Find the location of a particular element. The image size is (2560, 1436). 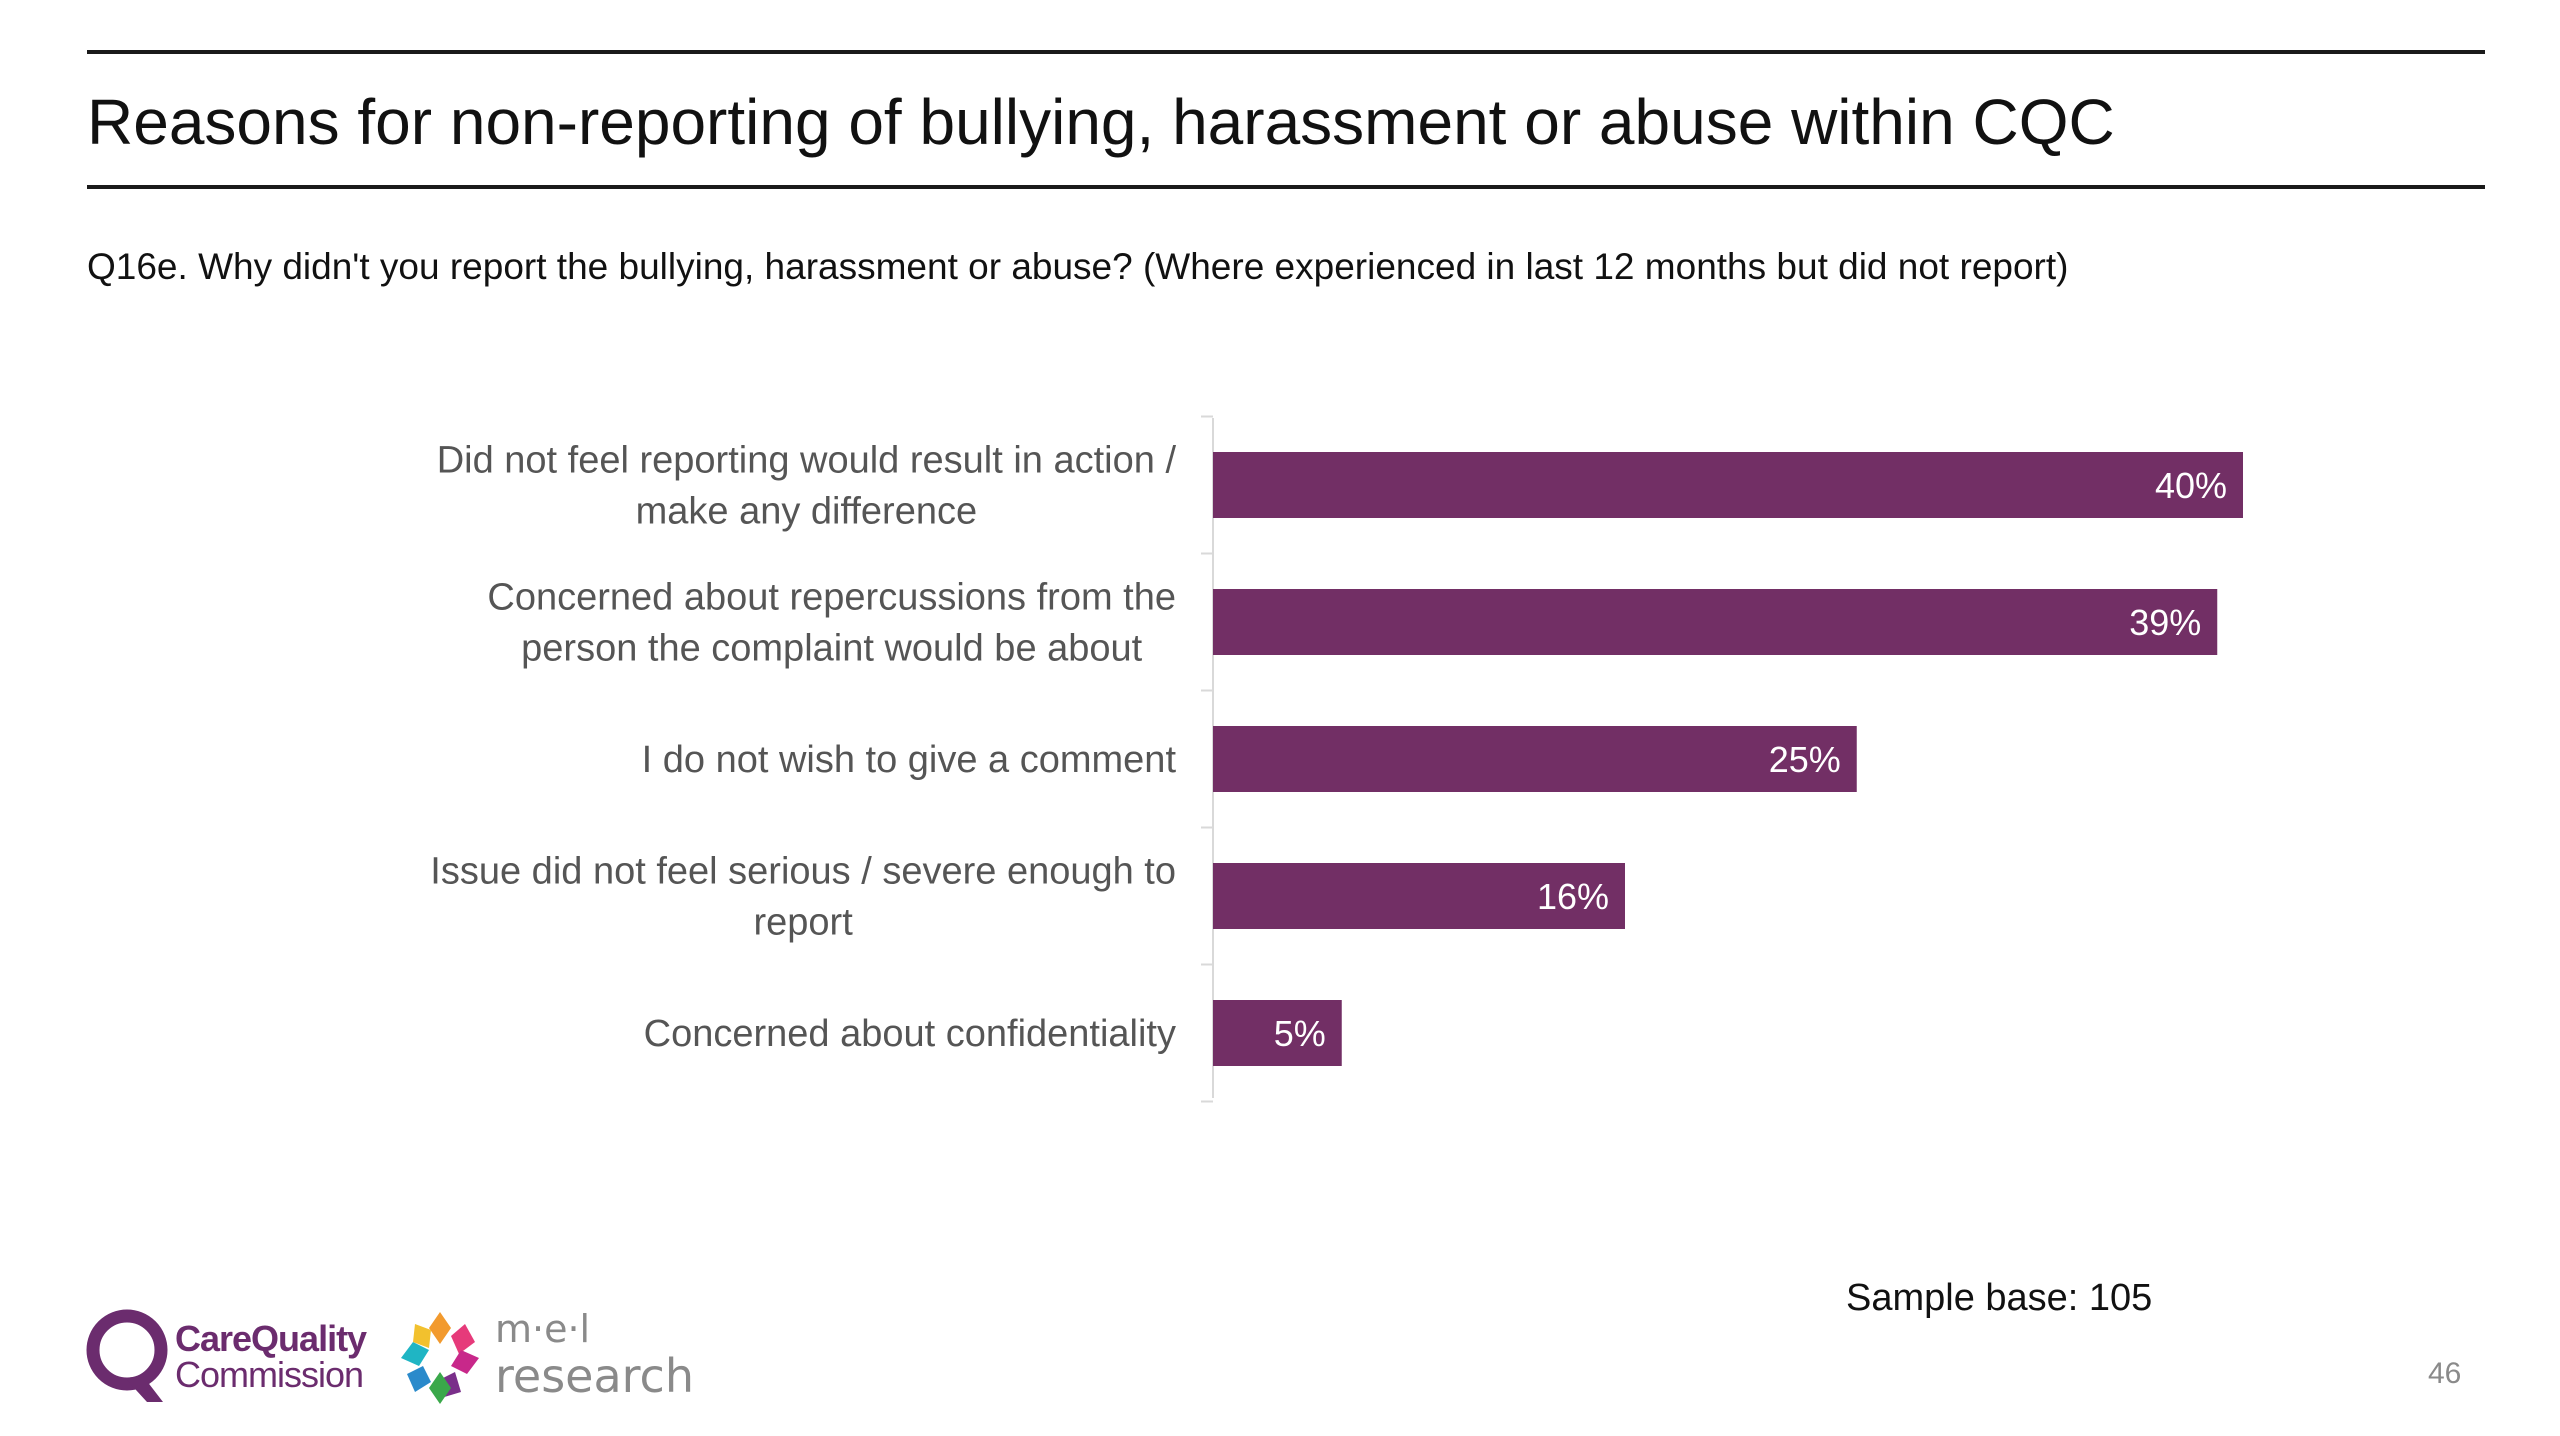

bar-value-label: 40% is located at coordinates (2191, 485).